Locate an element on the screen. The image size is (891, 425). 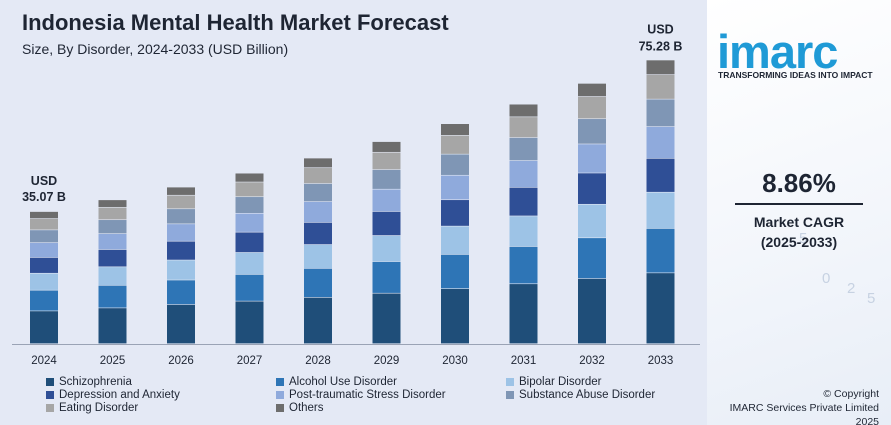
legend-item: Others is located at coordinates (300, 408).